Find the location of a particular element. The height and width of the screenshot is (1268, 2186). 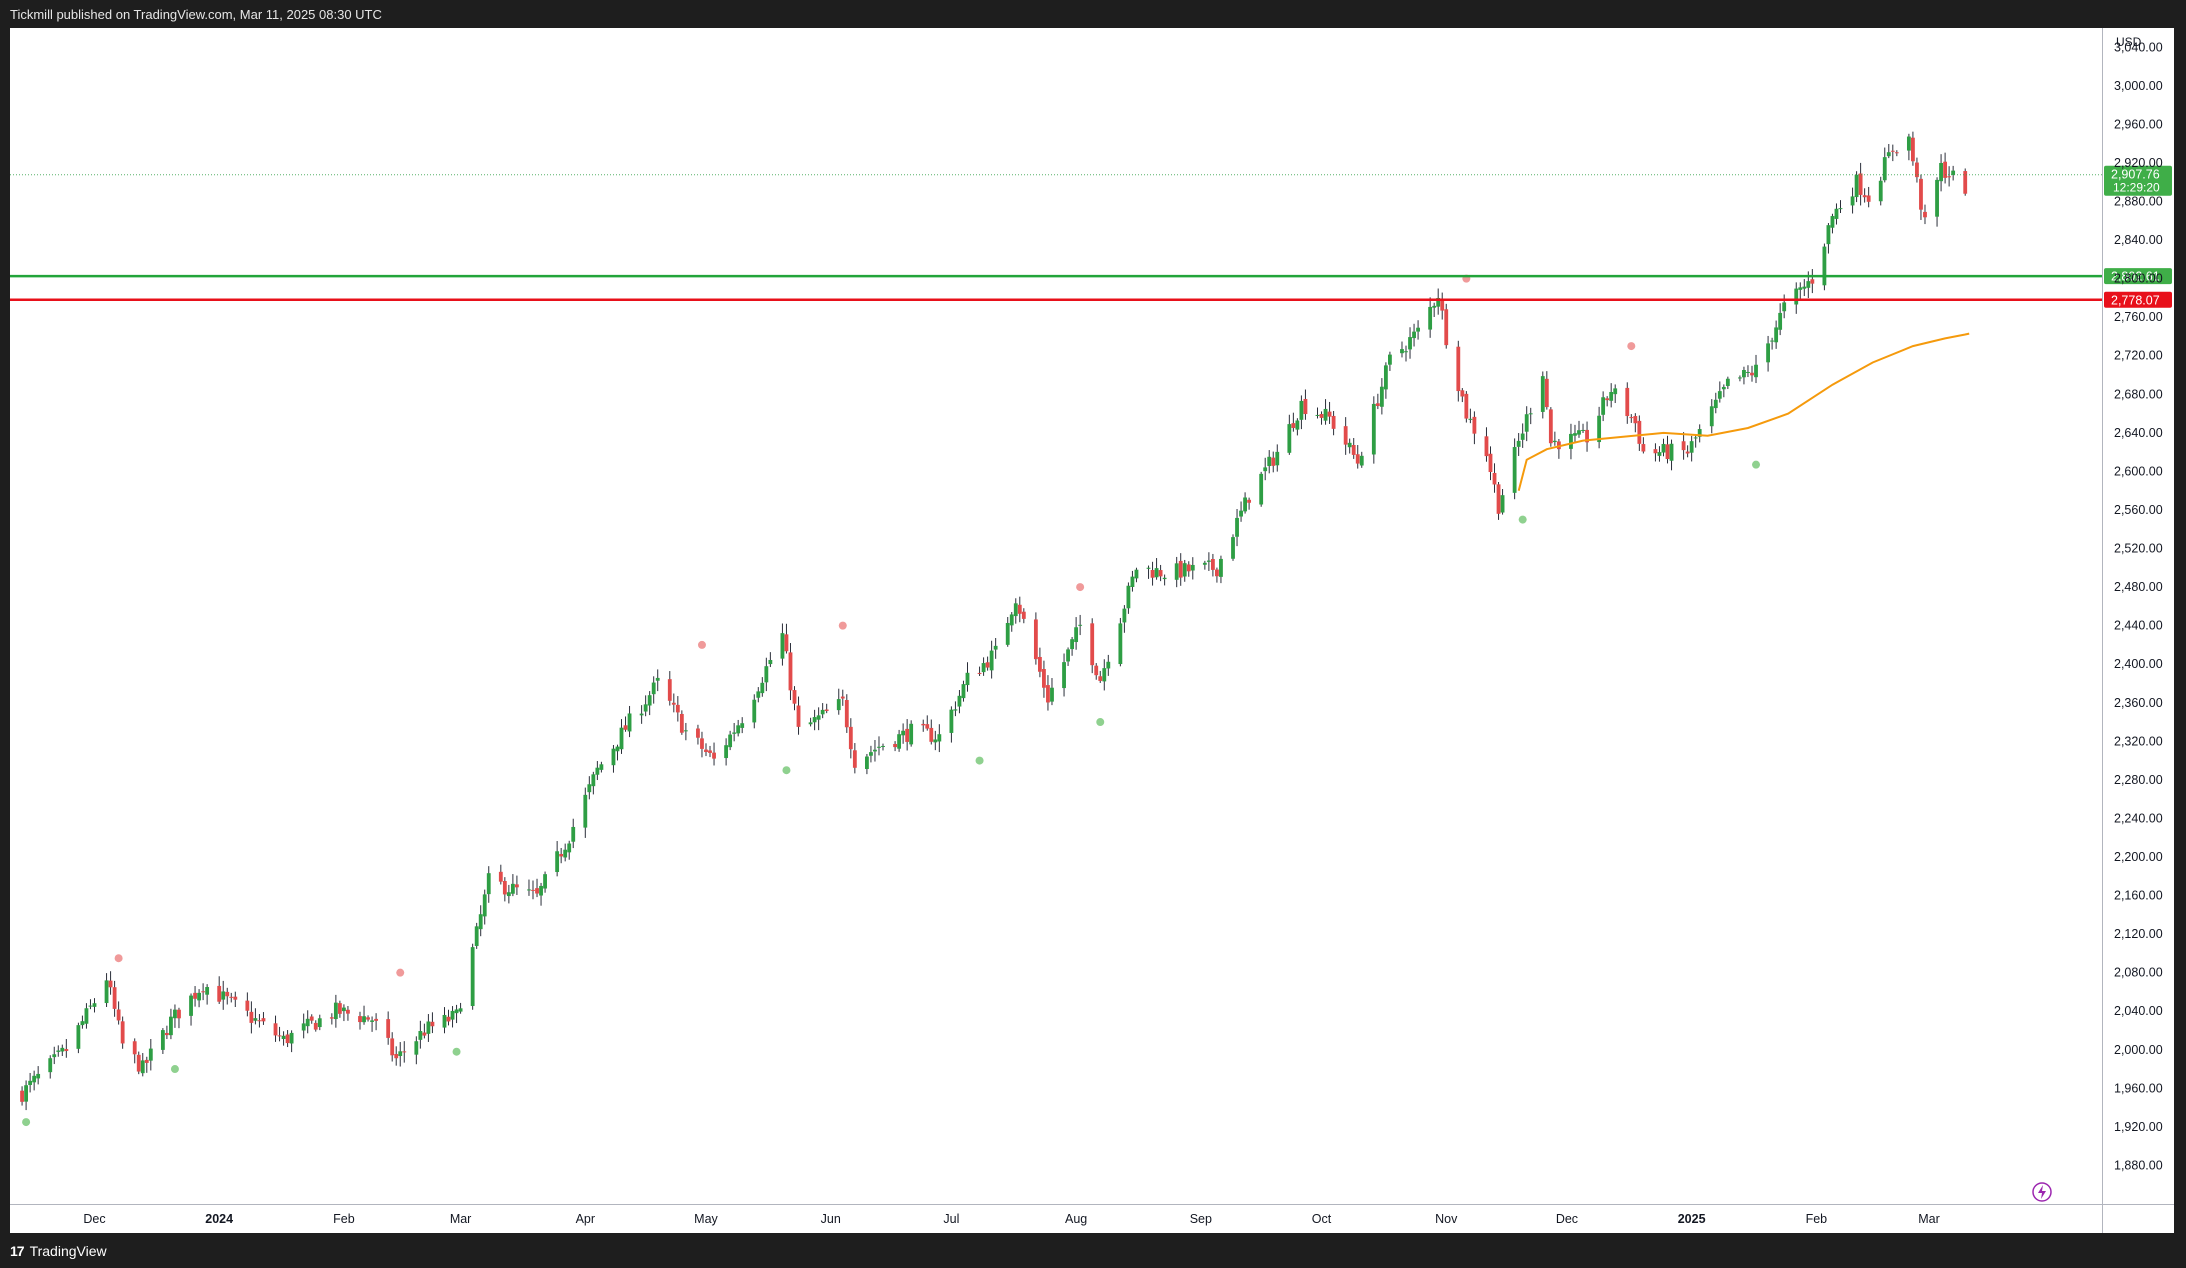

time-tick-label: Nov is located at coordinates (1446, 1219).